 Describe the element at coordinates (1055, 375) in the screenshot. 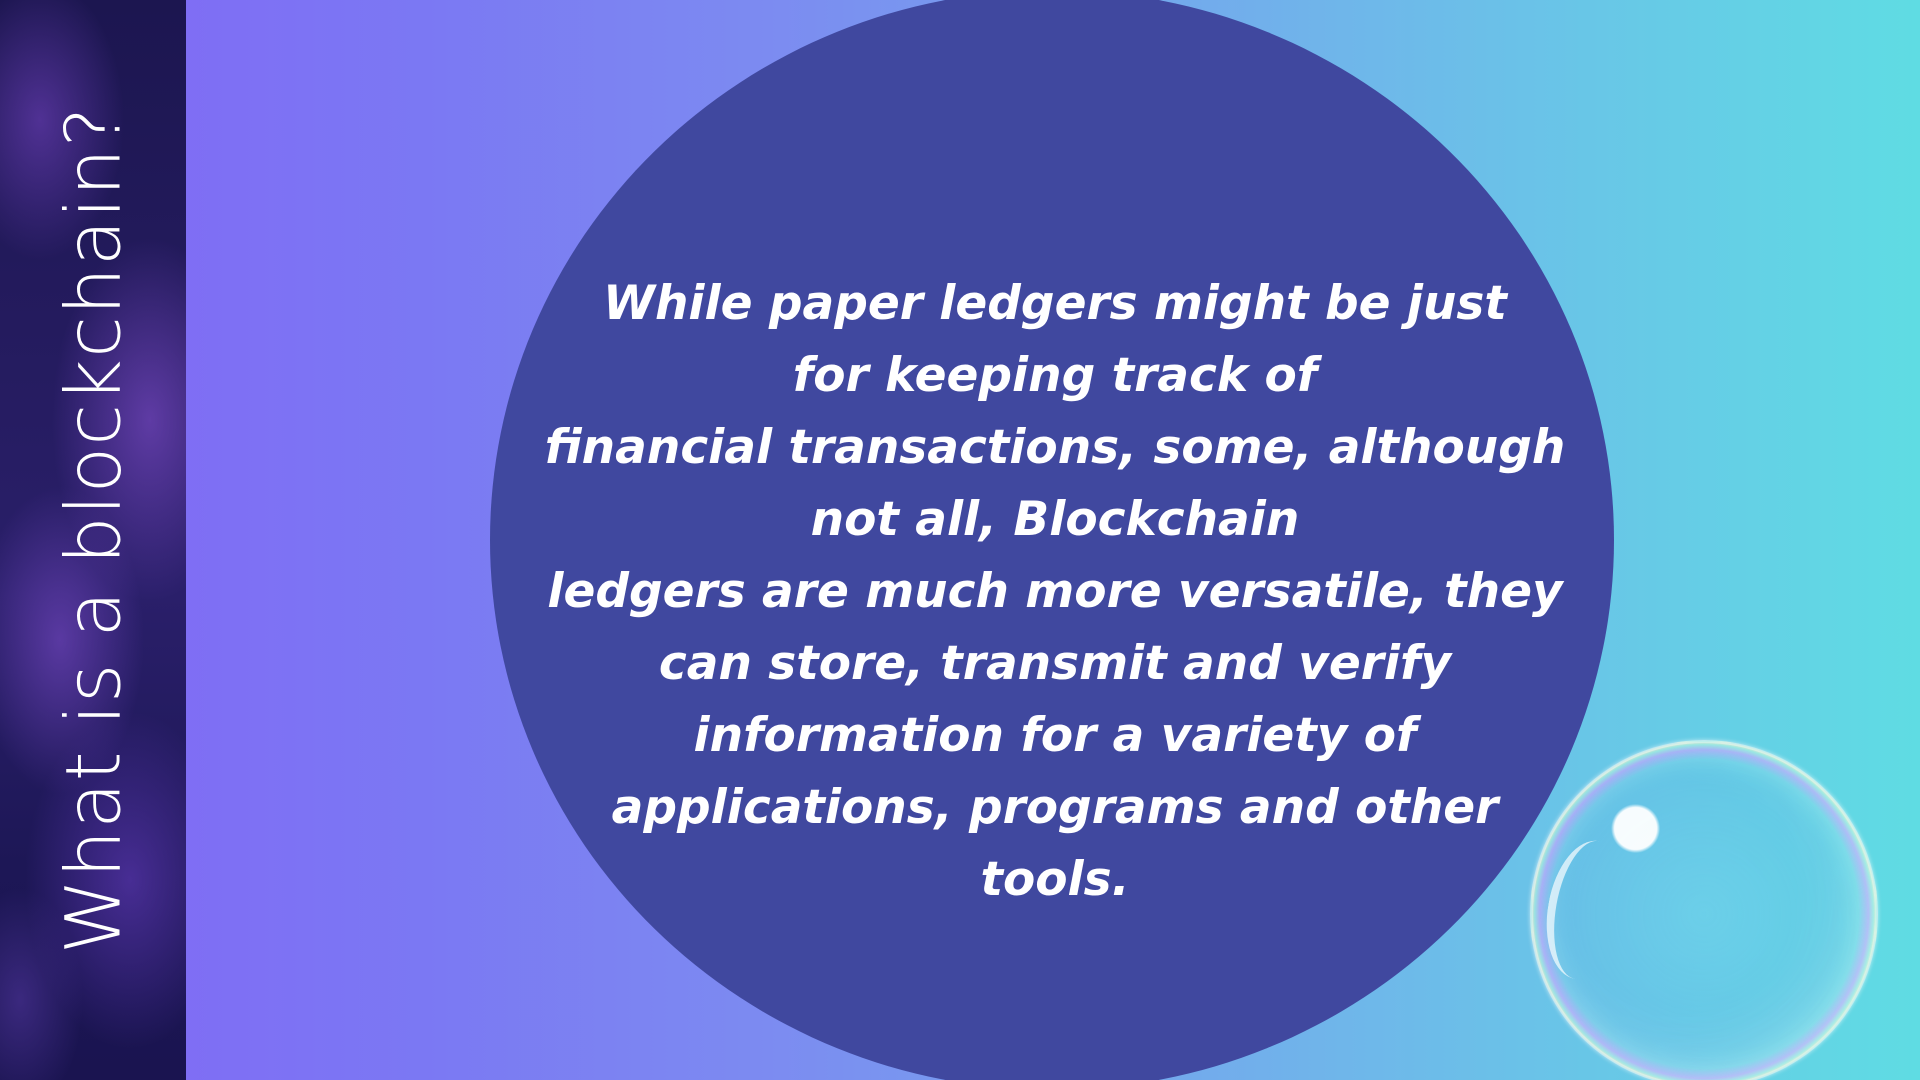

I see `body-line: for keeping track of` at that location.